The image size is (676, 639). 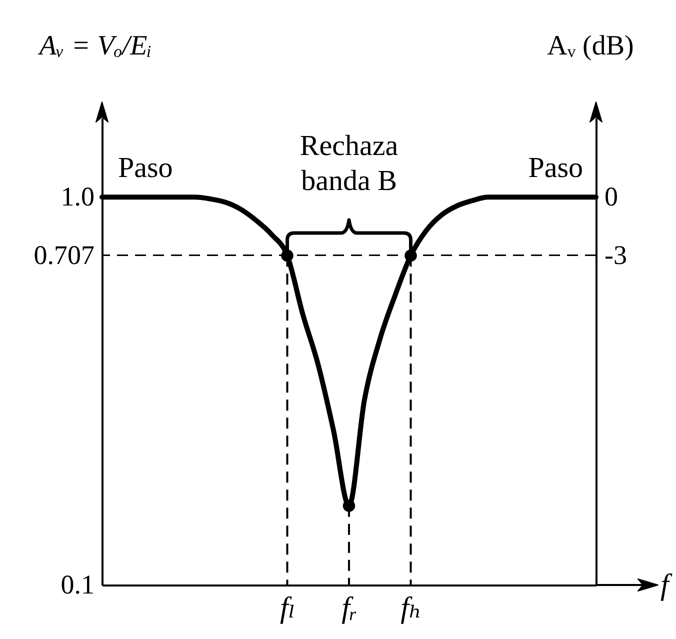 I want to click on y-tick-label: 1.0, so click(x=77, y=197).